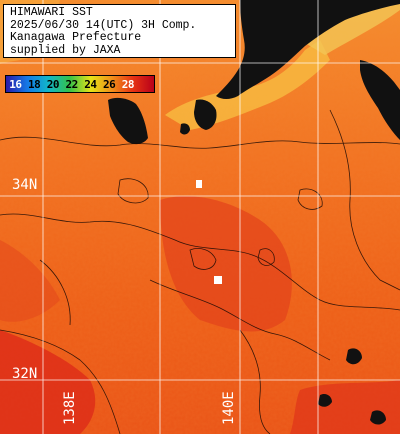 Image resolution: width=400 pixels, height=434 pixels. Describe the element at coordinates (70, 408) in the screenshot. I see `lon-label-138e: 138E` at that location.